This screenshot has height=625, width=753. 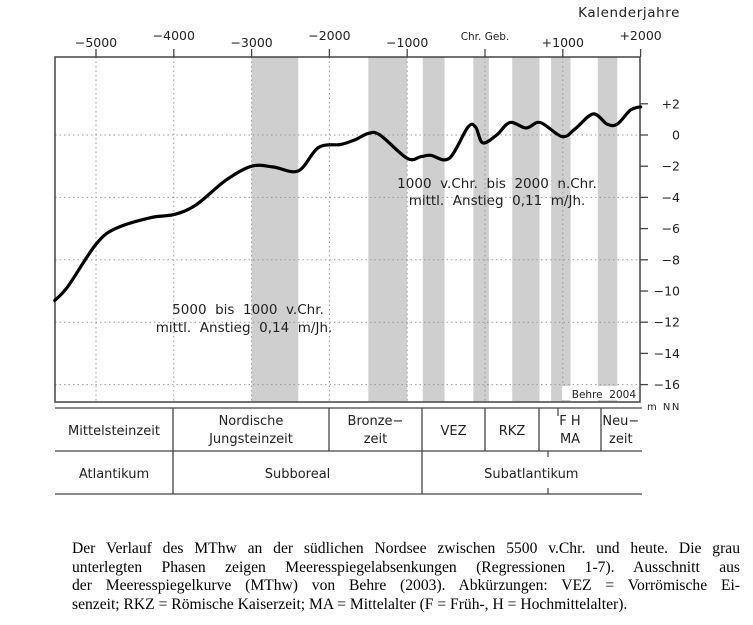 What do you see at coordinates (376, 421) in the screenshot?
I see `cultural-period-label: Bronze−` at bounding box center [376, 421].